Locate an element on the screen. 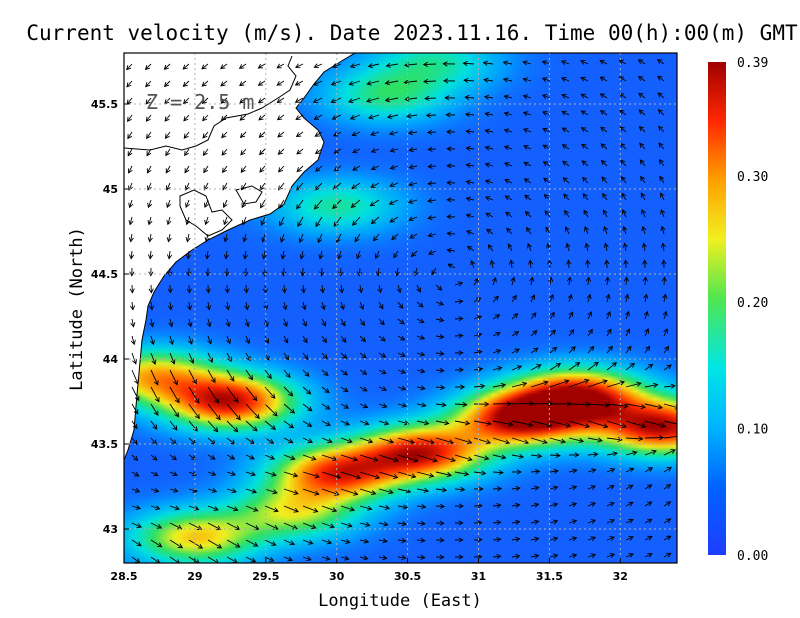 This screenshot has height=618, width=800. x-axis-label: Longitude (East) is located at coordinates (400, 601).